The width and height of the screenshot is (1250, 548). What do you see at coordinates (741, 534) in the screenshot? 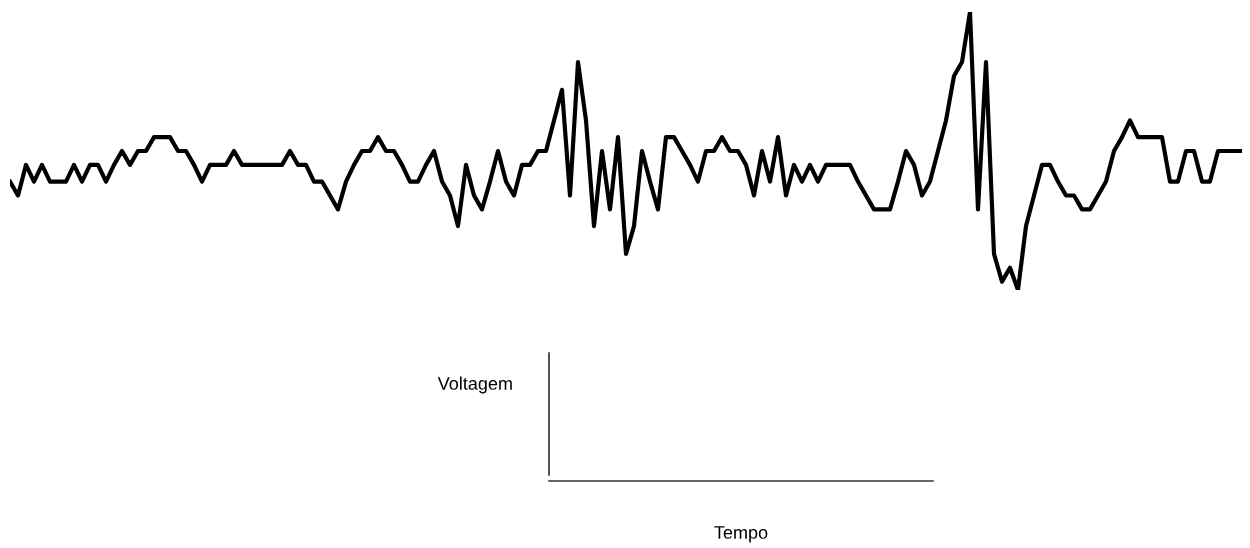
I see `text: Tempo` at bounding box center [741, 534].